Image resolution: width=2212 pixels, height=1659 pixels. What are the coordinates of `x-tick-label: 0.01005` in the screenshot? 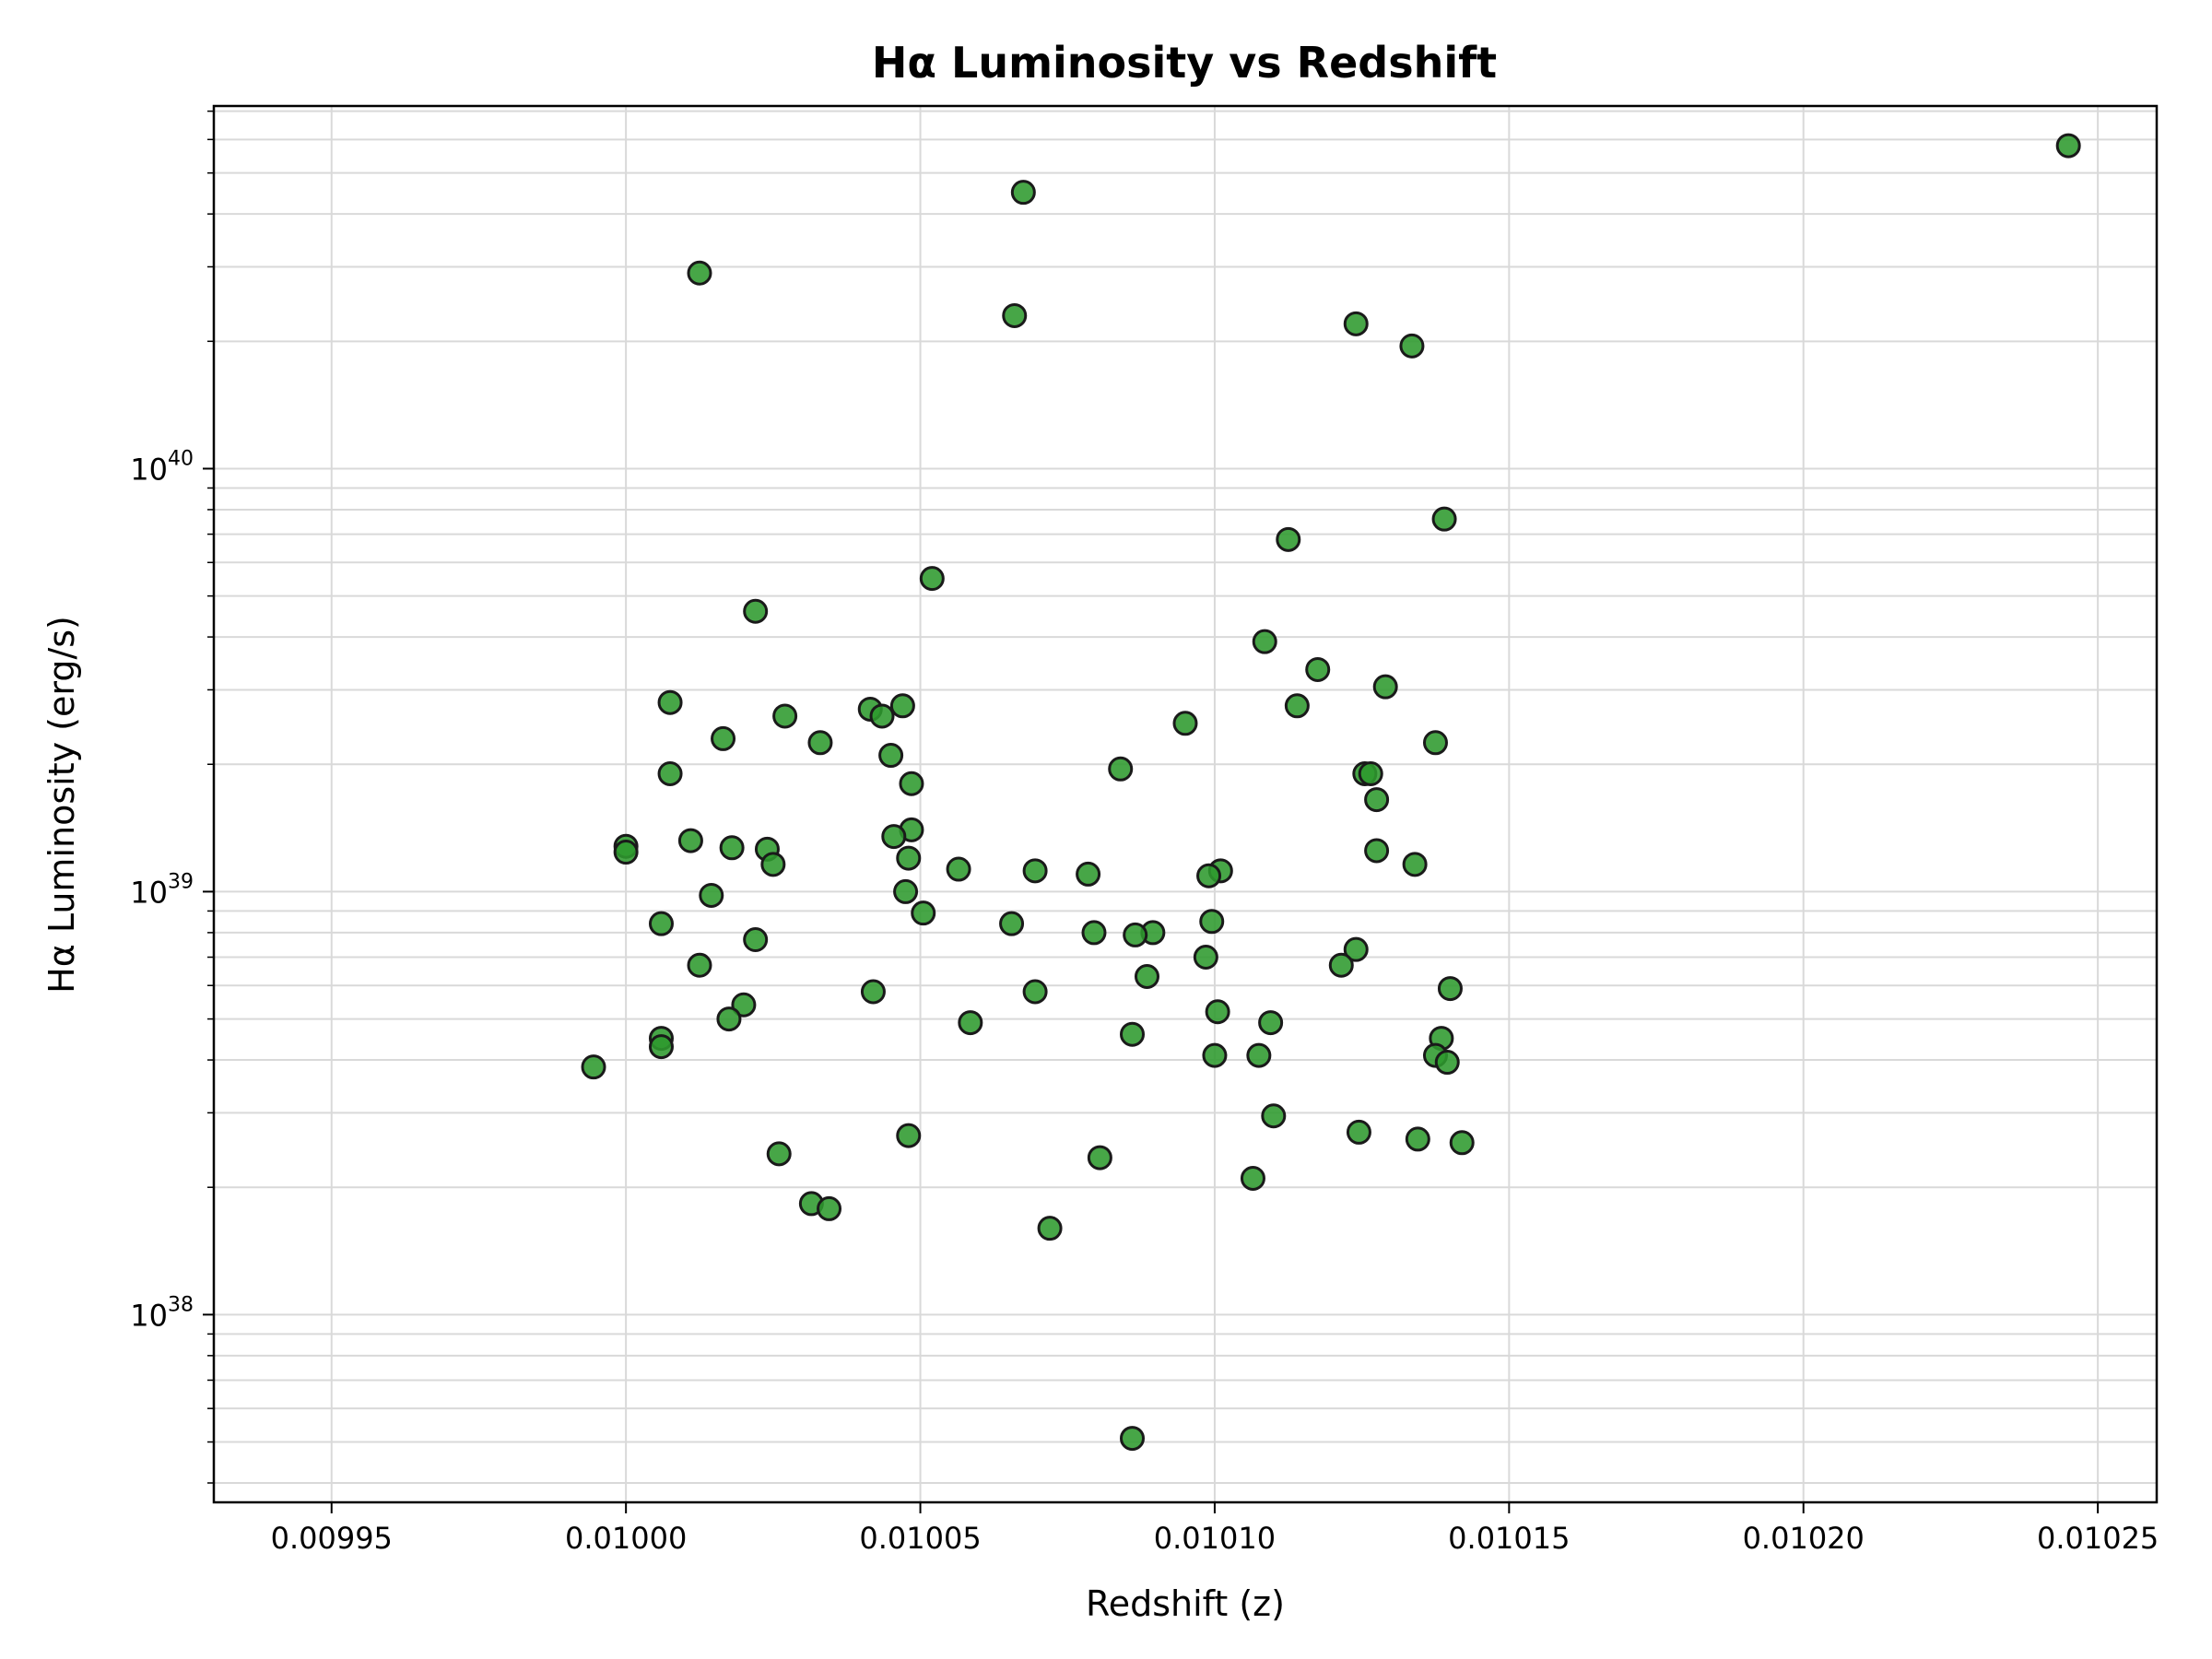 It's located at (920, 1538).